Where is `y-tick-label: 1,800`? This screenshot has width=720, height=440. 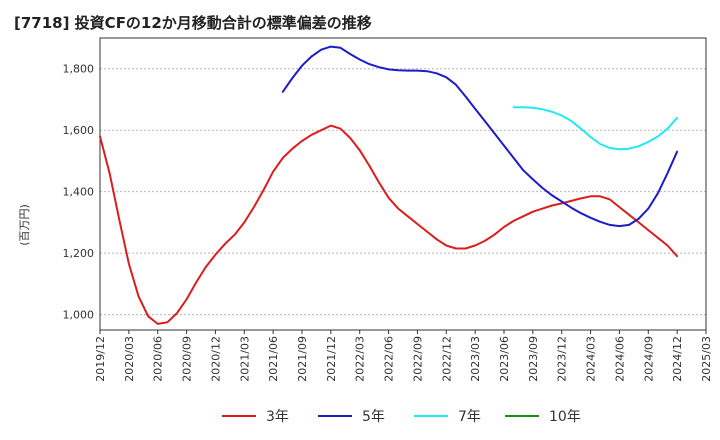 y-tick-label: 1,800 is located at coordinates (79, 69).